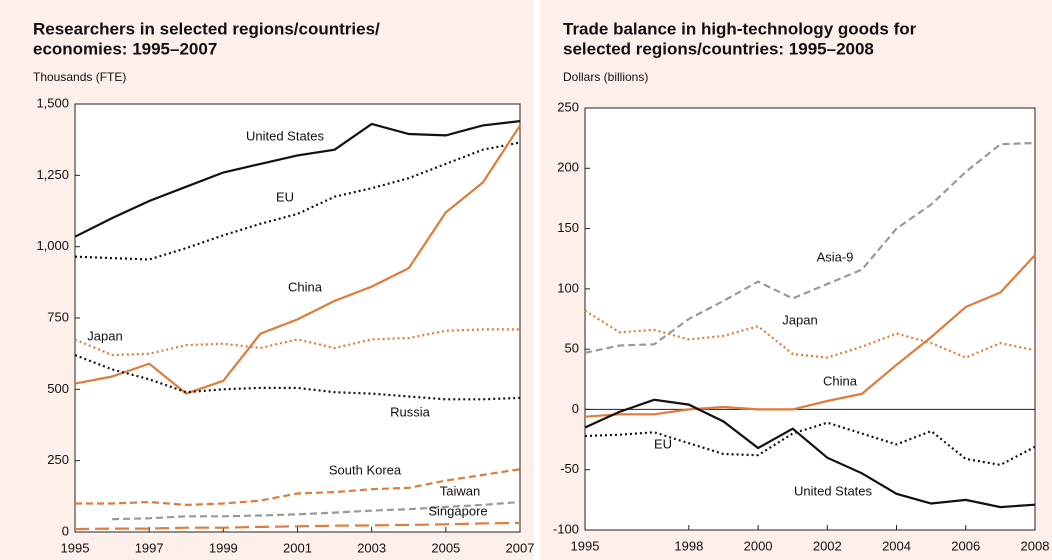 This screenshot has width=1052, height=560. I want to click on y-tick-label: -100, so click(566, 528).